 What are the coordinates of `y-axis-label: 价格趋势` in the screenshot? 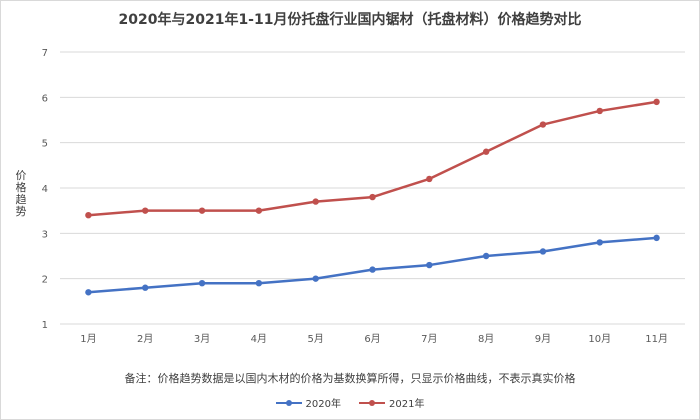 It's located at (21, 193).